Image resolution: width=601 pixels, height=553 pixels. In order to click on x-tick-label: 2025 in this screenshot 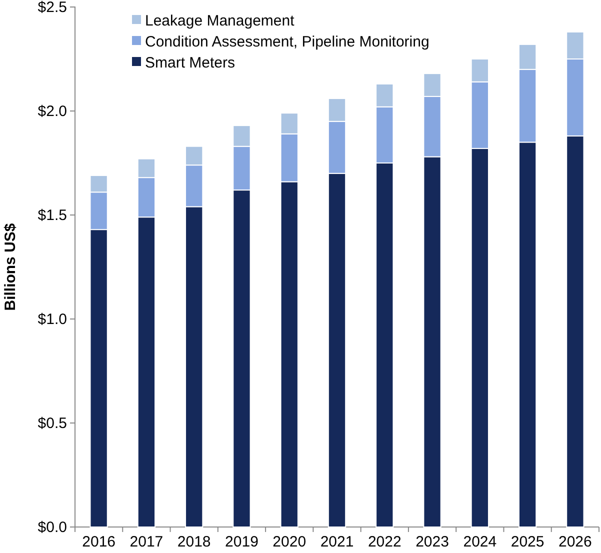, I will do `click(527, 542)`.